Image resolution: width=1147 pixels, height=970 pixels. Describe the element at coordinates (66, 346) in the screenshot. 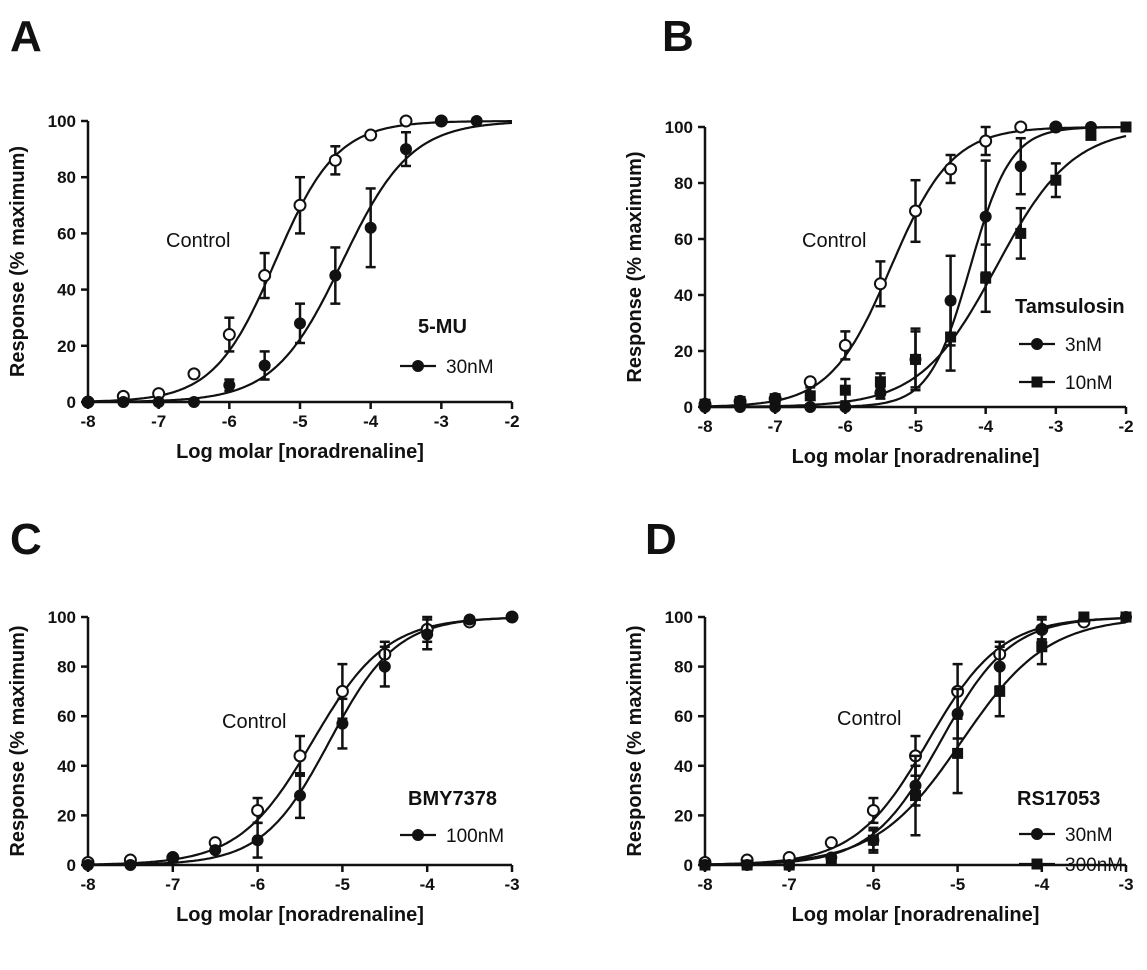

I see `y-tick-label: 20` at that location.